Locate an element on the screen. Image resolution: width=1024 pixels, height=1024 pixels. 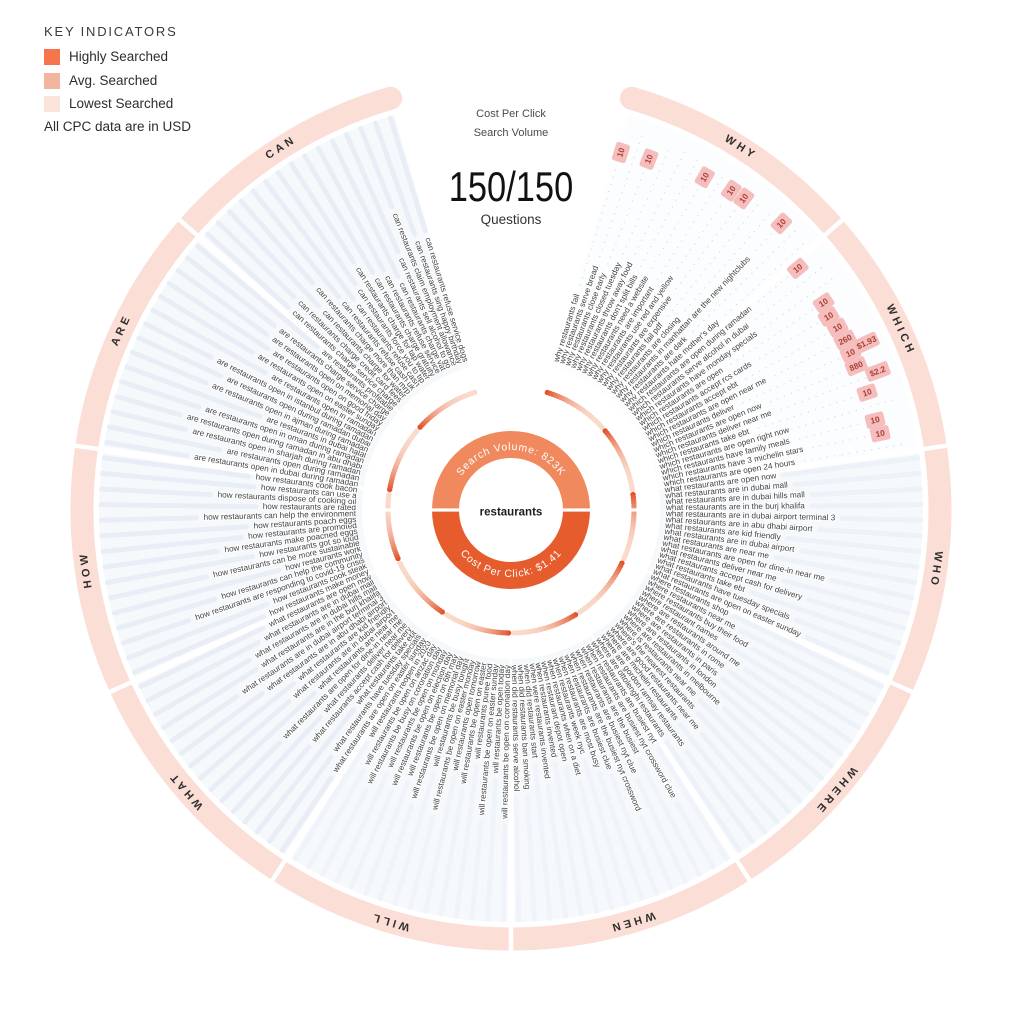
svg-text:what restaurants are in the bu: what restaurants are in the burj khalifa is located at coordinates (735, 506).